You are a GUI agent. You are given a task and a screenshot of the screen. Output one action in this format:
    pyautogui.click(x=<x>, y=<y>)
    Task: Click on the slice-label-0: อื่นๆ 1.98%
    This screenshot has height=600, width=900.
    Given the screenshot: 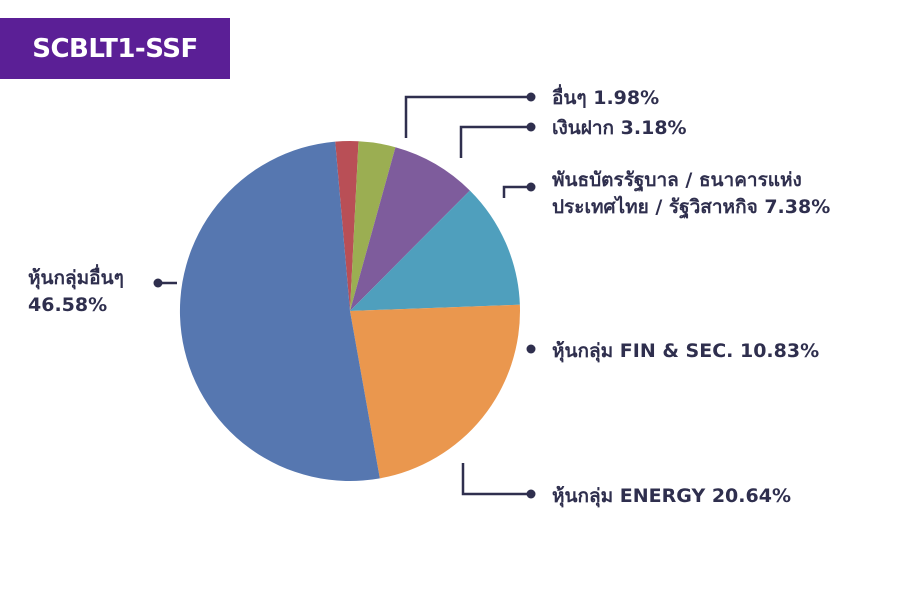 What is the action you would take?
    pyautogui.click(x=605, y=96)
    